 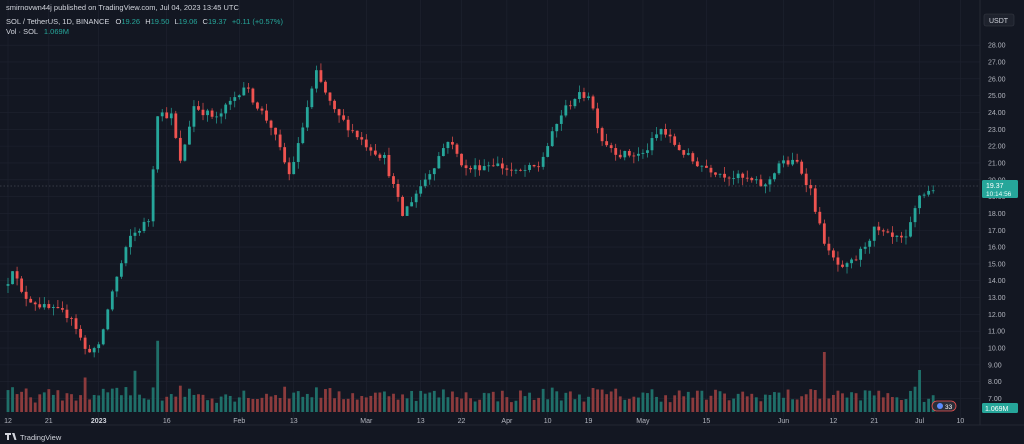 What do you see at coordinates (58, 21) in the screenshot?
I see `symbol-title: SOL / TetherUS, 1D, BINANCE` at bounding box center [58, 21].